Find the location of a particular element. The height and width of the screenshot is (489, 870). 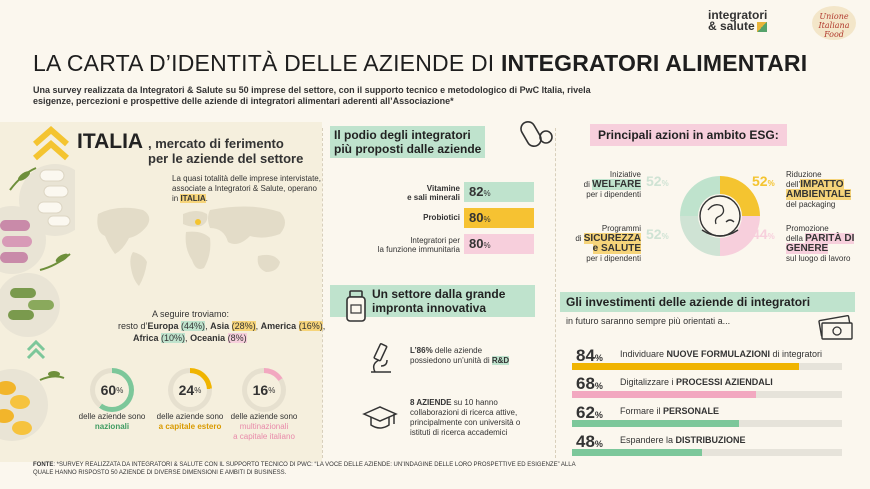

italia-title: ITALIA is located at coordinates (110, 141).